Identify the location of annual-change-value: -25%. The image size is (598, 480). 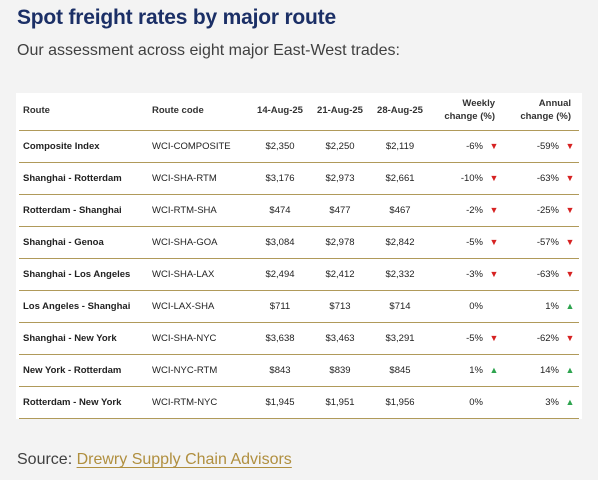
(547, 210).